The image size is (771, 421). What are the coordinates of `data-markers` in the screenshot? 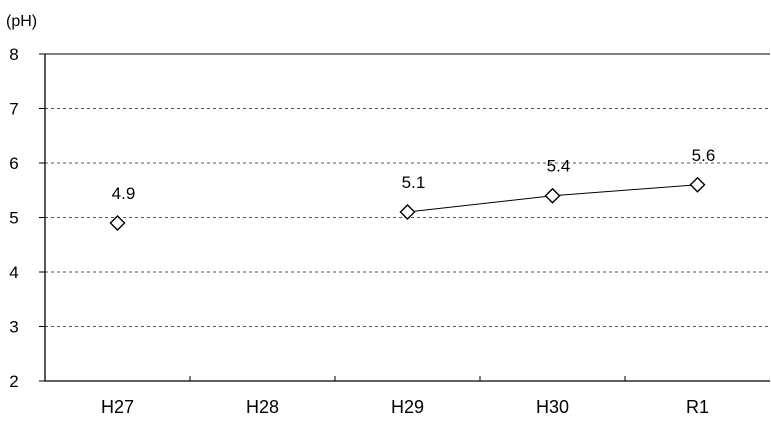 It's located at (407, 203).